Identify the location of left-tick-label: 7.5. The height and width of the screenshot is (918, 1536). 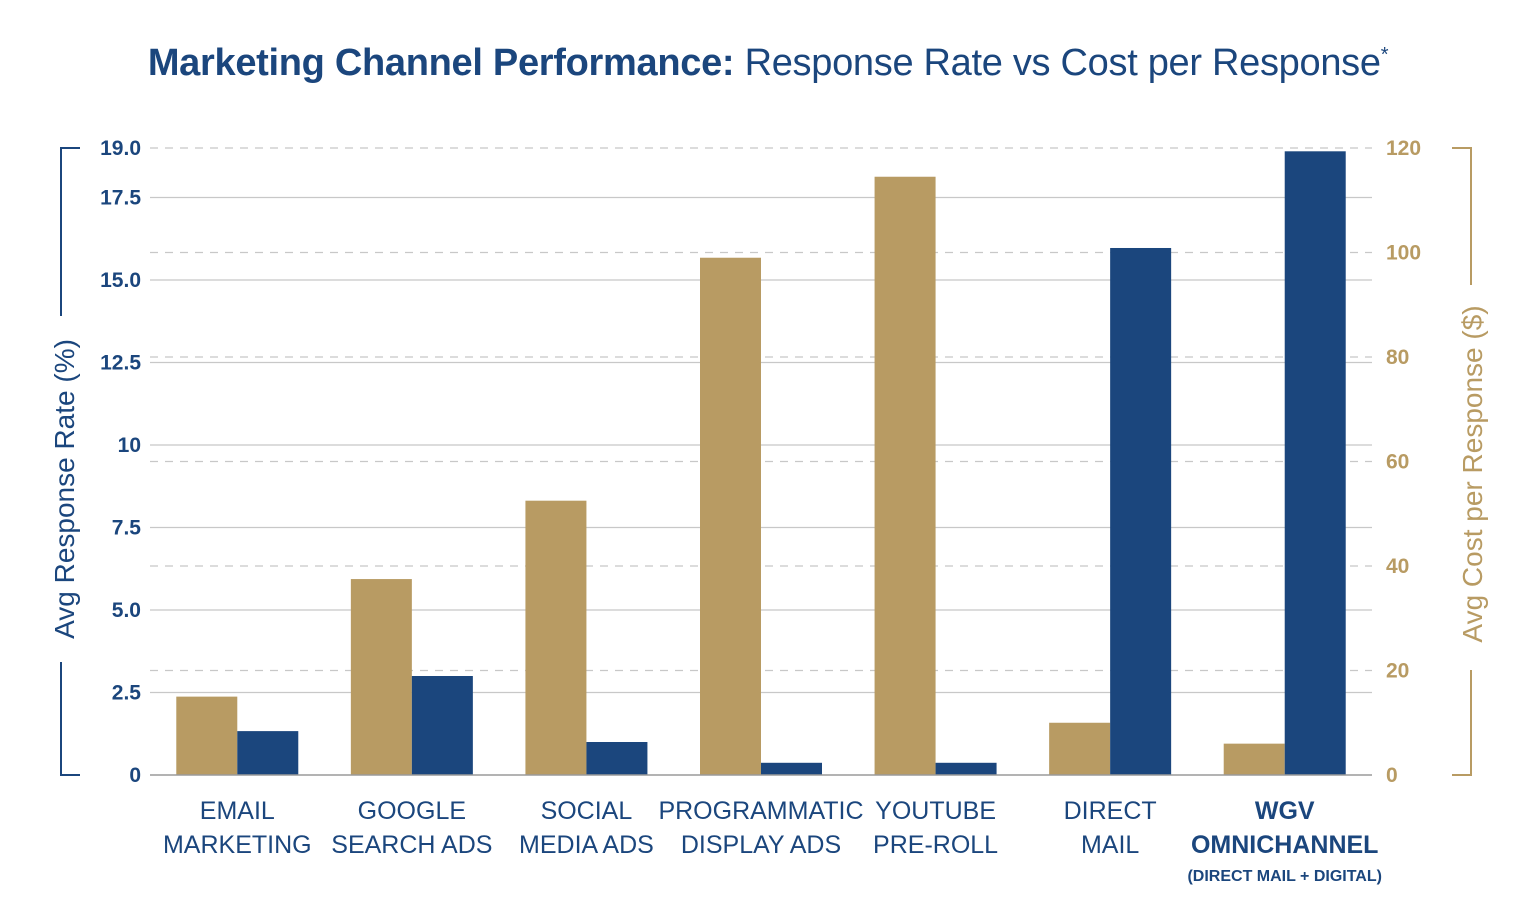
(127, 528).